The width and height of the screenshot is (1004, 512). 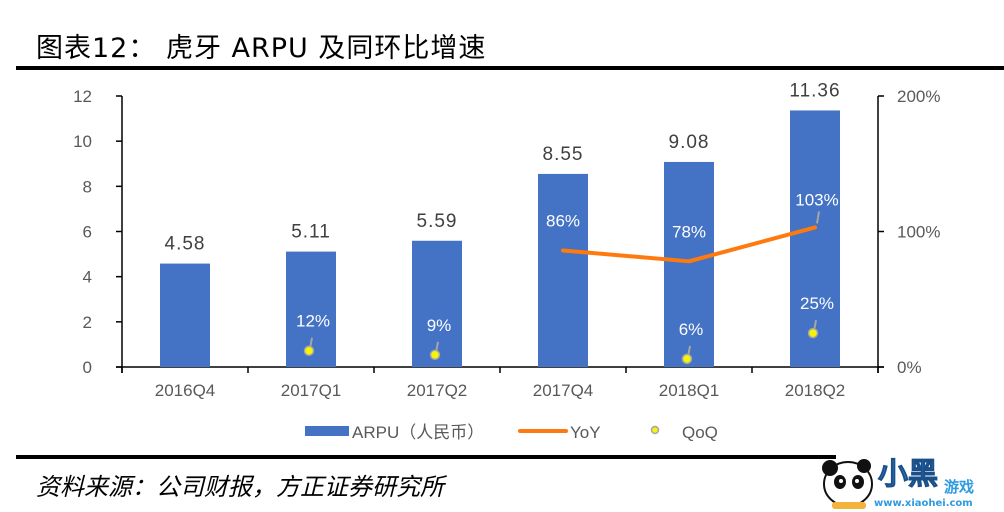 What do you see at coordinates (87, 186) in the screenshot?
I see `left-axis-tick-label: 8` at bounding box center [87, 186].